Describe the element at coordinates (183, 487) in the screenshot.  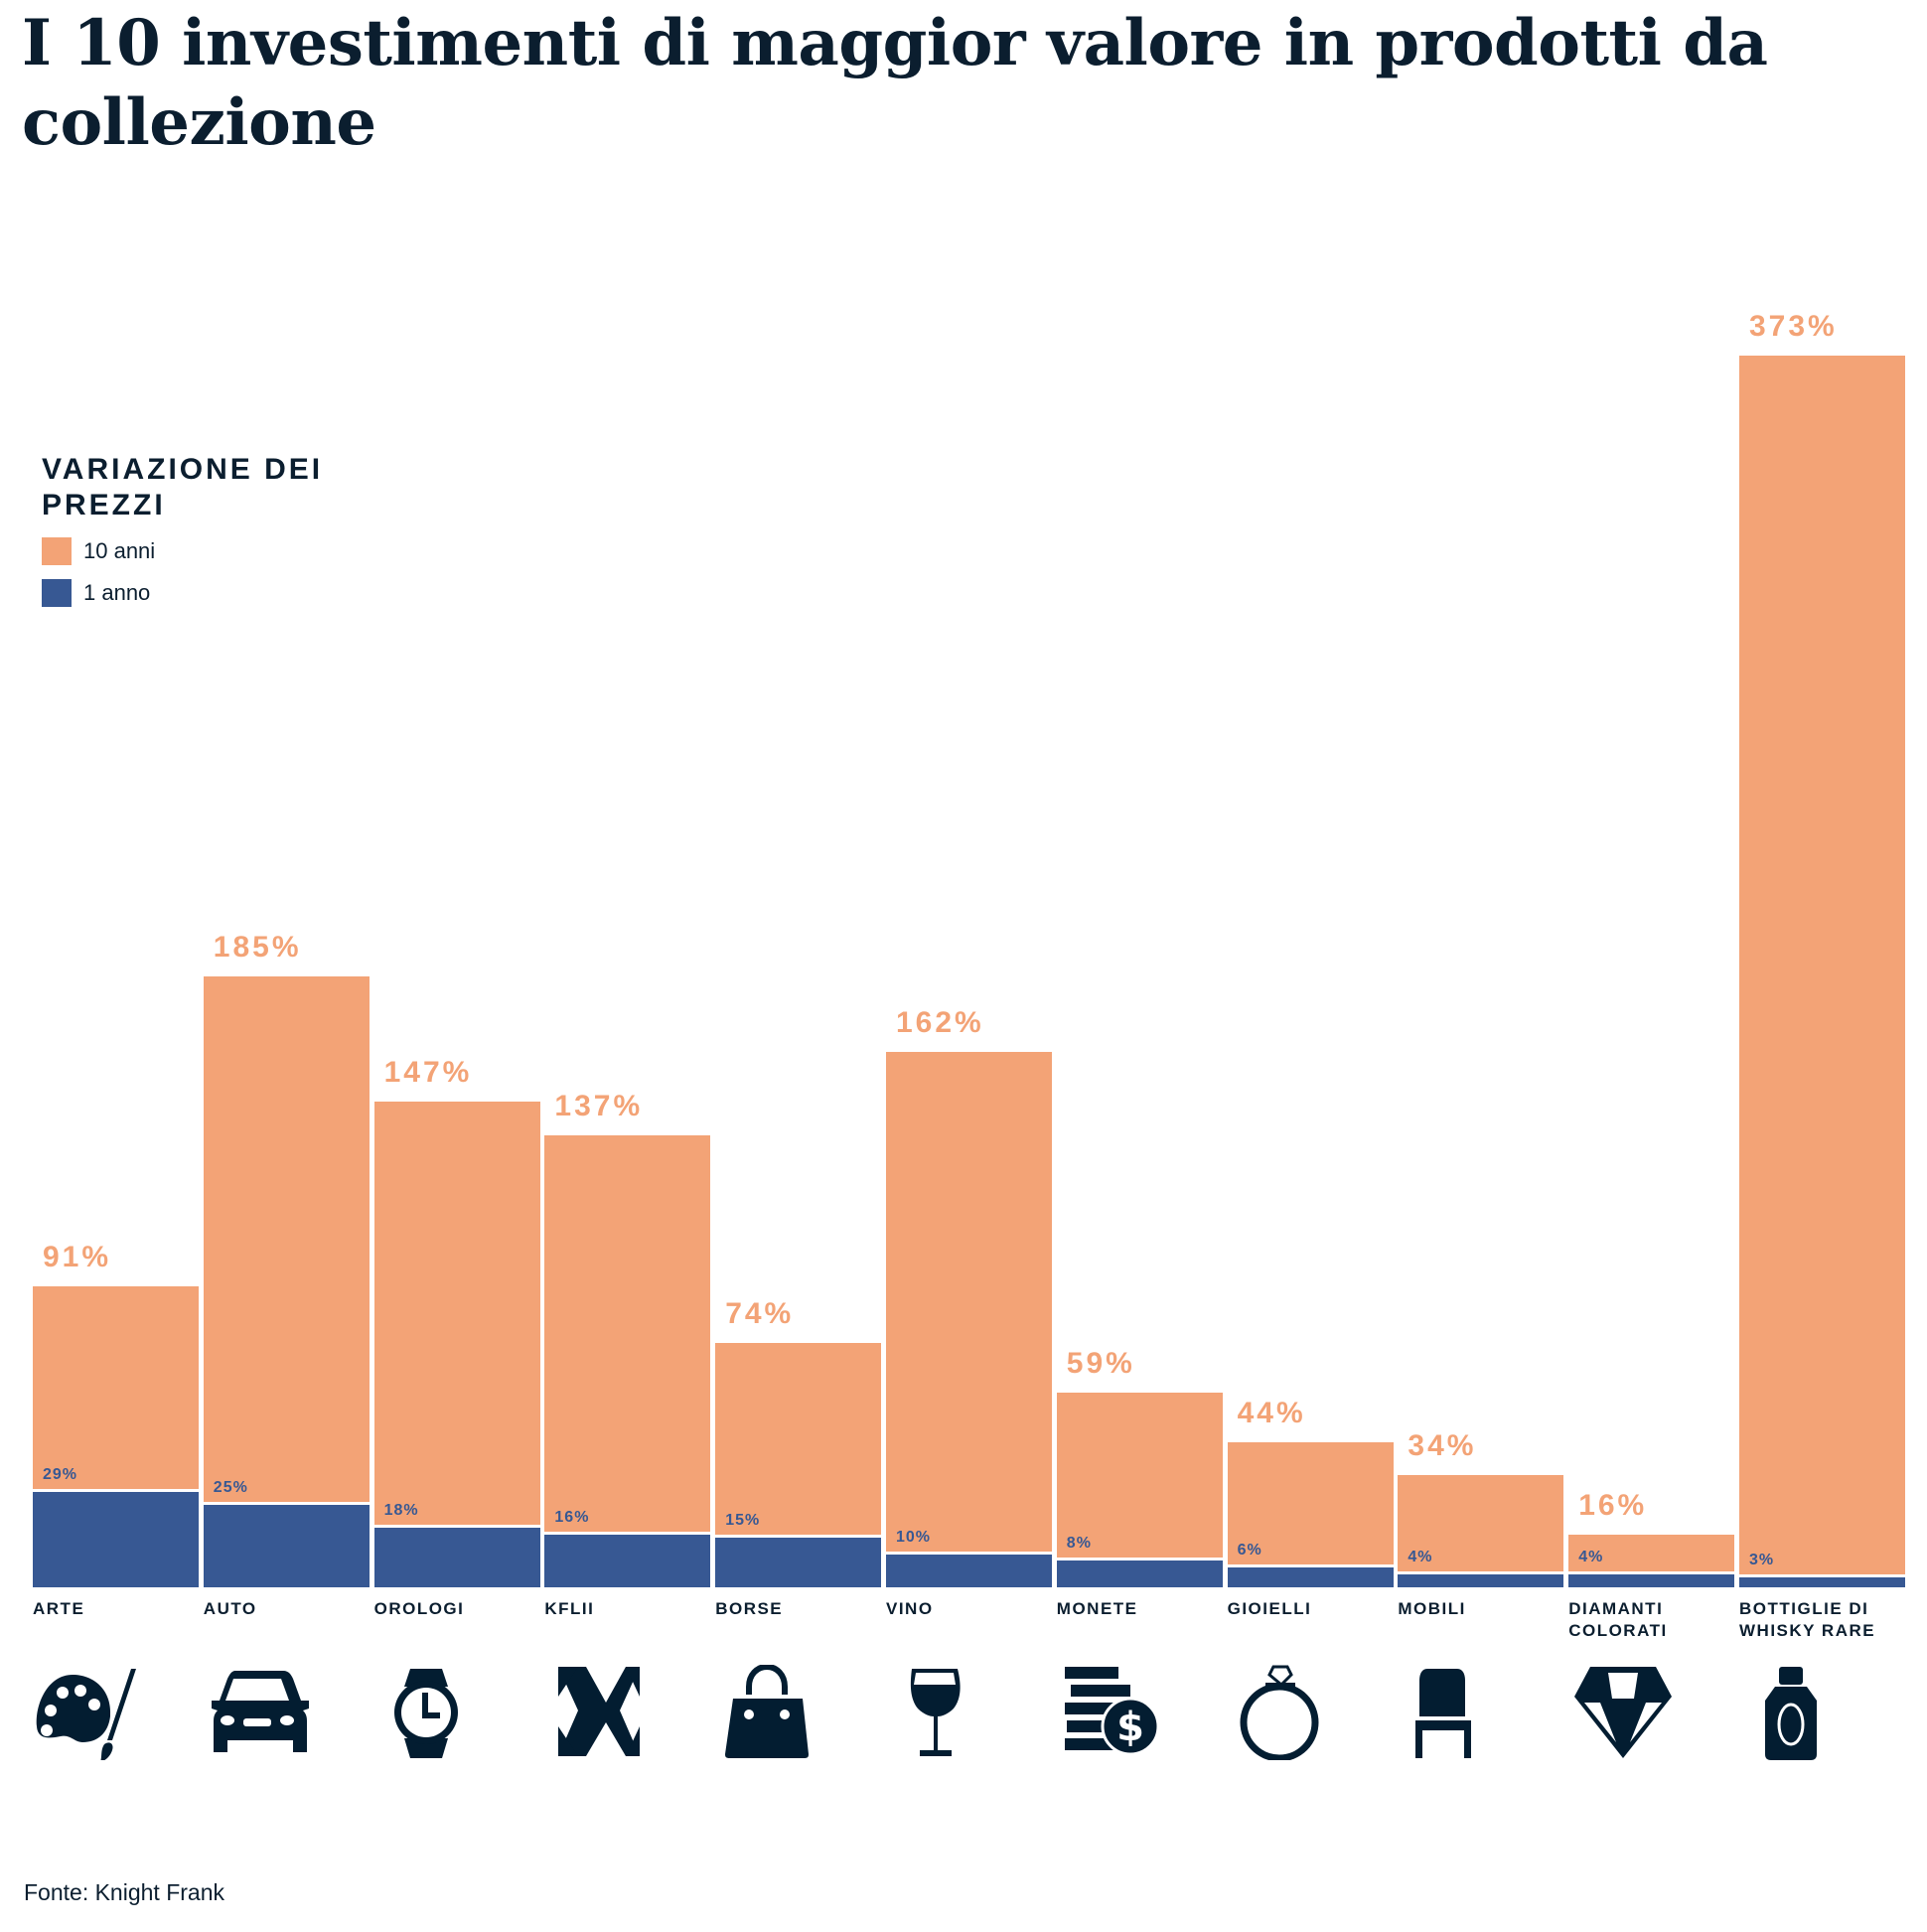
I see `legend-title: VARIAZIONE DEI PREZZI` at that location.